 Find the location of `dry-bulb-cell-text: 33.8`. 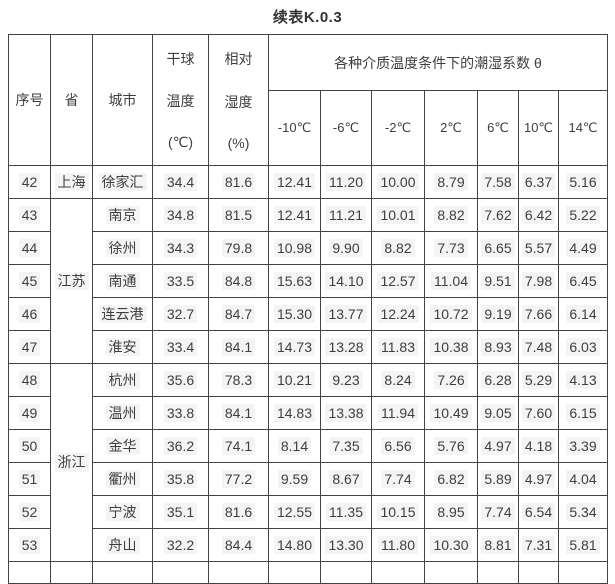

dry-bulb-cell-text: 33.8 is located at coordinates (180, 413).